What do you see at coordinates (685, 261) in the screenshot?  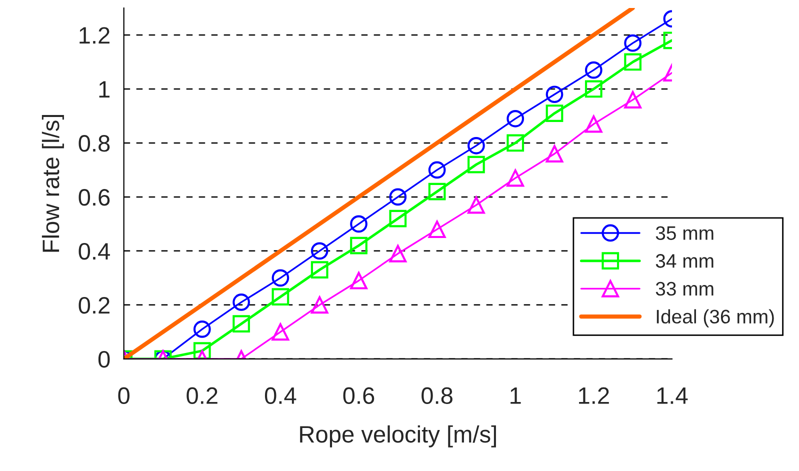 I see `legend-label: 34 mm` at bounding box center [685, 261].